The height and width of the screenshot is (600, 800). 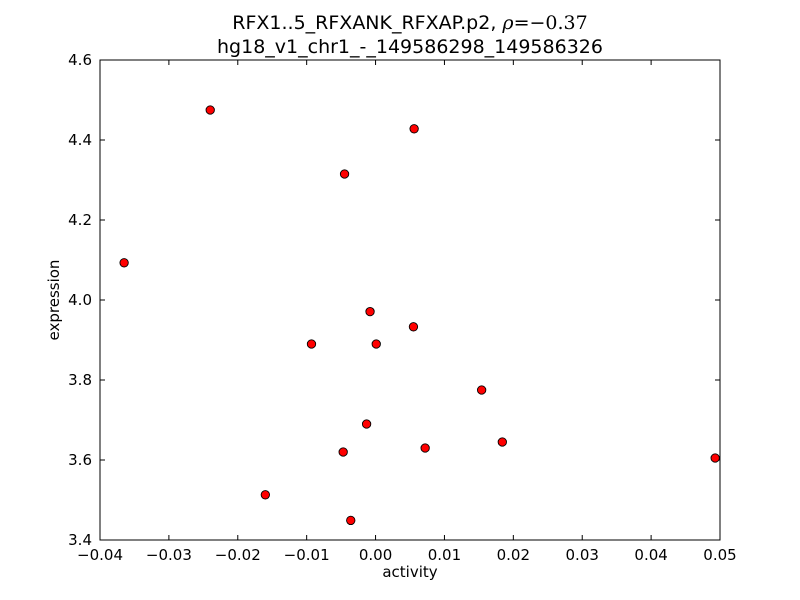 I want to click on x-tick-label: 0.02, so click(x=513, y=555).